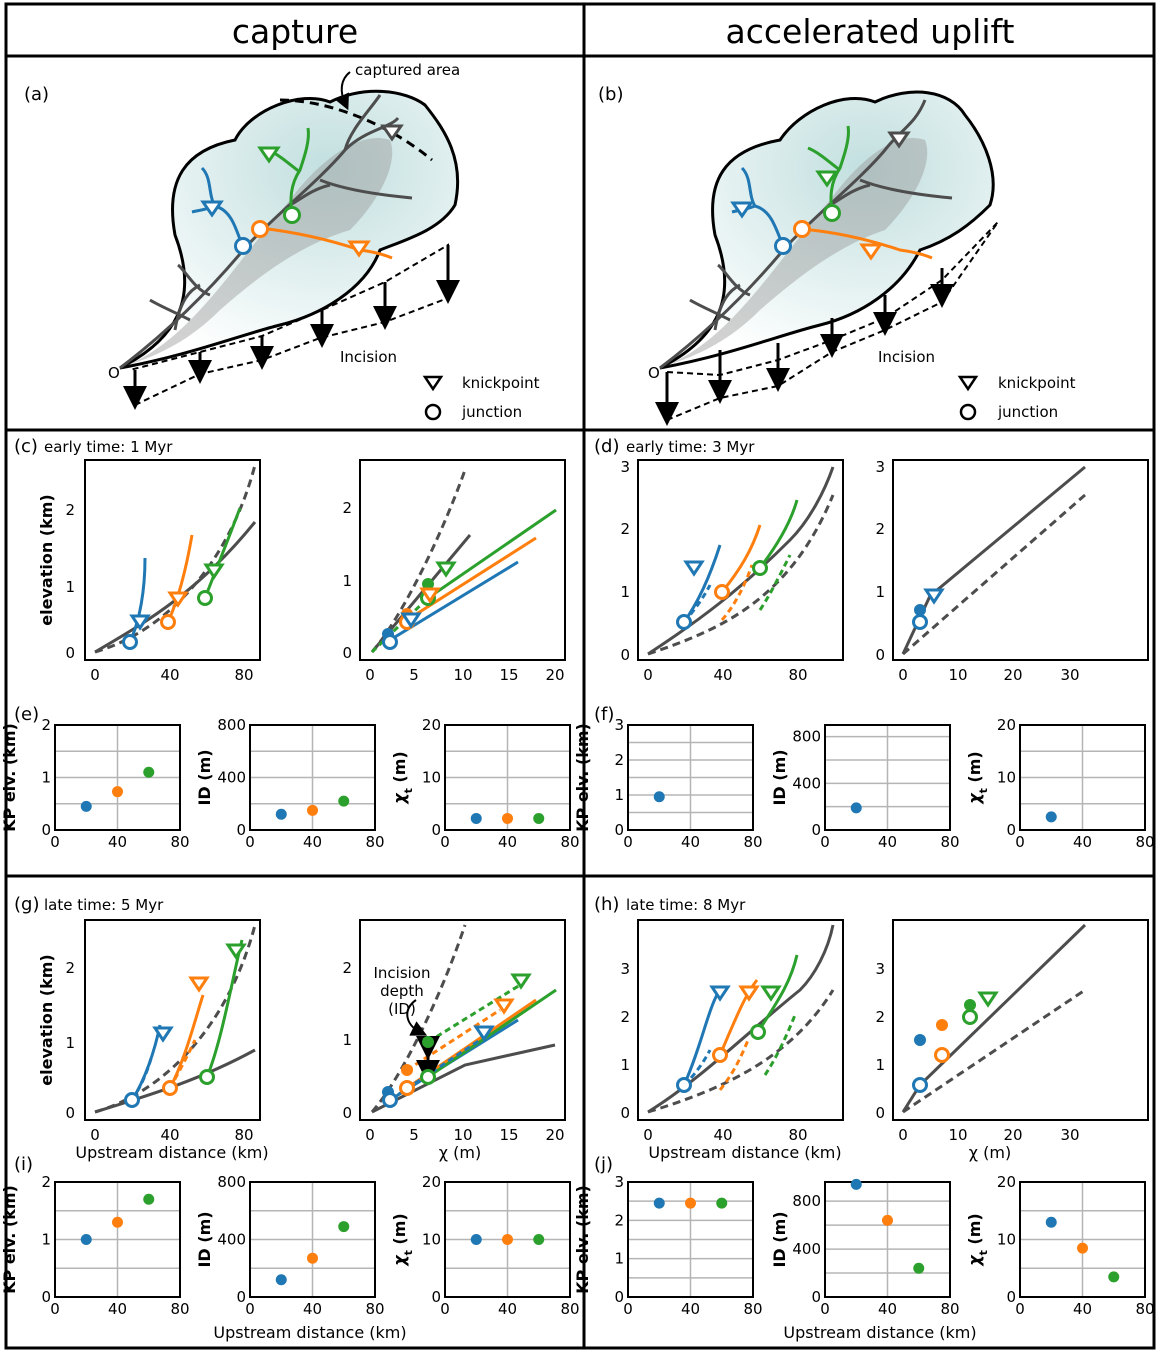  Describe the element at coordinates (606, 446) in the screenshot. I see `panel-d-label: (d)` at that location.